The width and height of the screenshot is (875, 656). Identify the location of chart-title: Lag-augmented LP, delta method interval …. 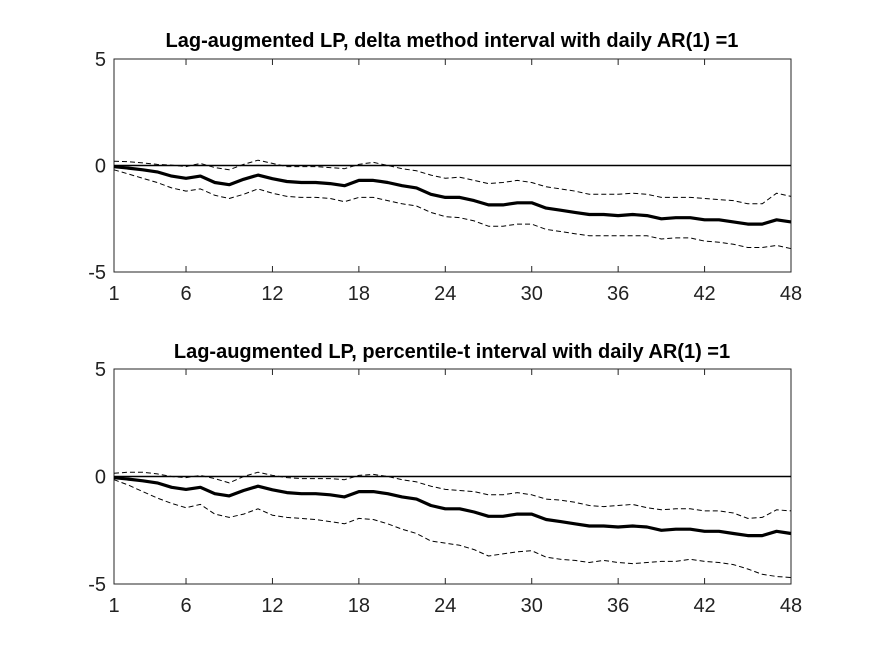
(452, 41).